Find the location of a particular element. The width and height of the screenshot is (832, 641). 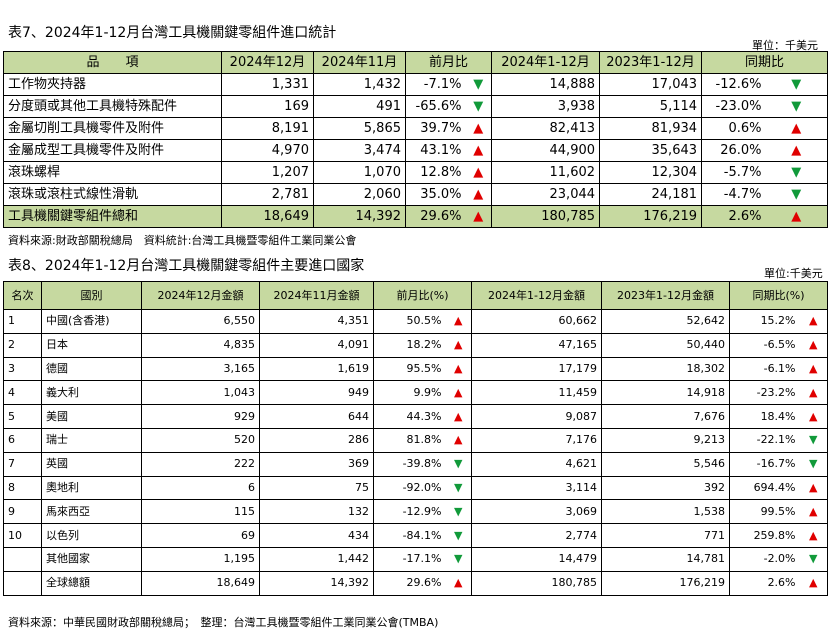

ytd24-value: 23,044 is located at coordinates (546, 194).